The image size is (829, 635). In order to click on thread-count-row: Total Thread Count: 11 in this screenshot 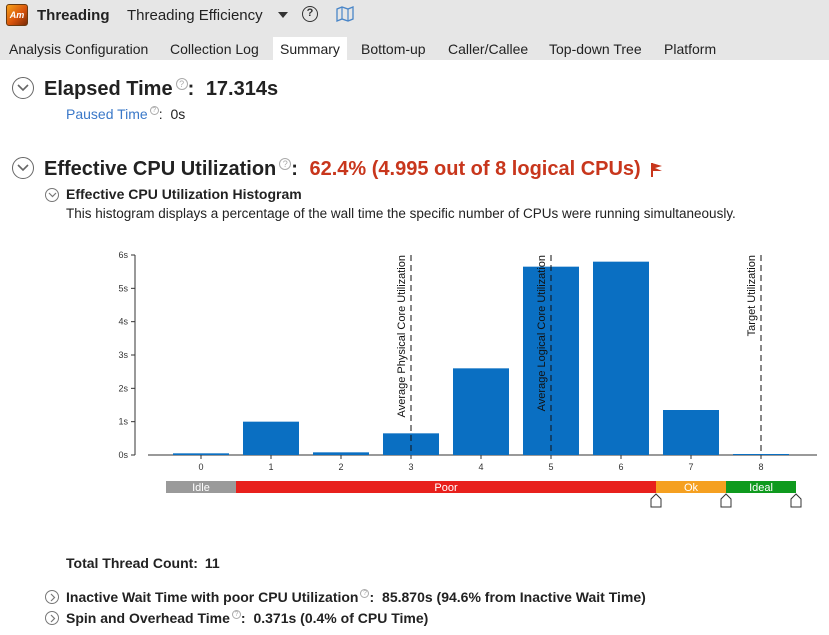, I will do `click(143, 563)`.